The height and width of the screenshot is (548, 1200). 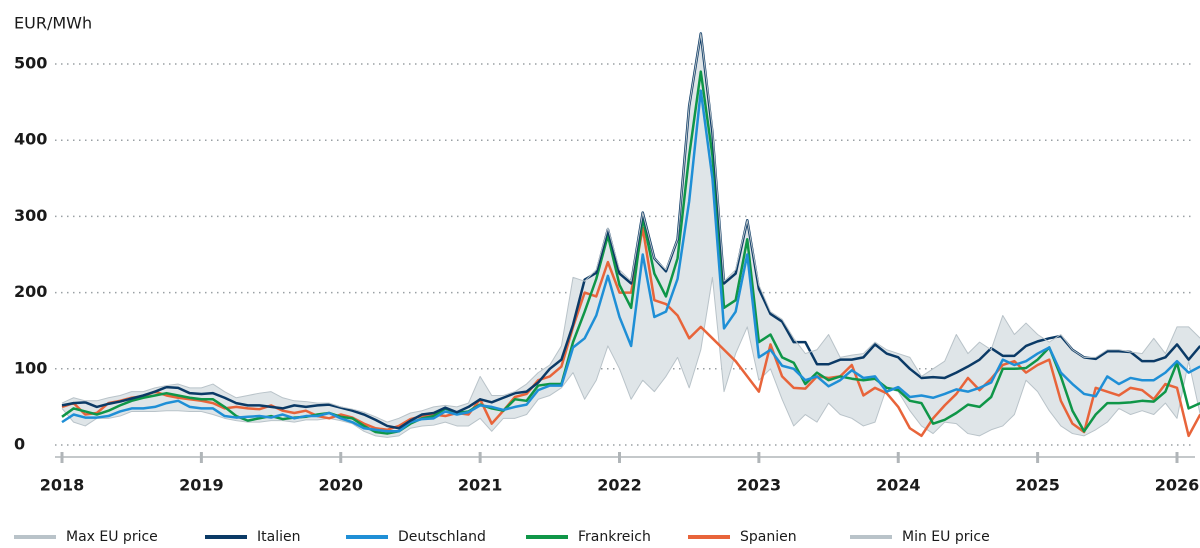 I want to click on legend-label: Spanien, so click(x=768, y=537).